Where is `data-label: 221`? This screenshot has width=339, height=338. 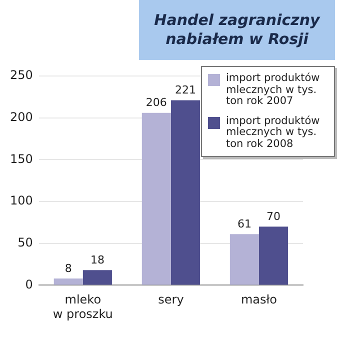 data-label: 221 is located at coordinates (185, 90).